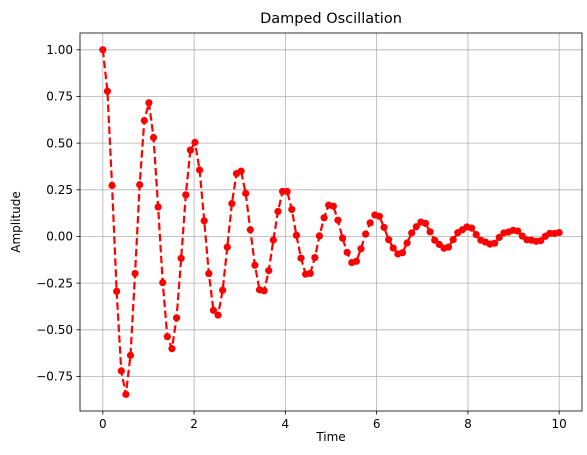 This screenshot has width=587, height=455. What do you see at coordinates (54, 283) in the screenshot?
I see `y-tick-label: −0.25` at bounding box center [54, 283].